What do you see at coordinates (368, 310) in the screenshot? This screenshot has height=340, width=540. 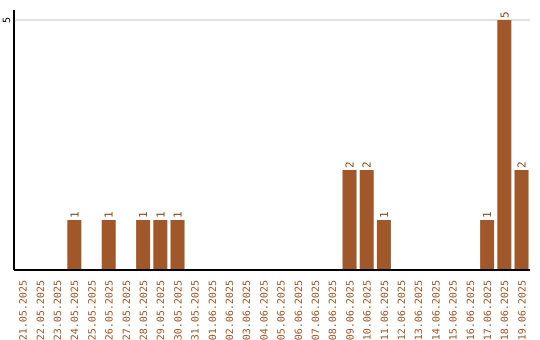 I see `x-tick-label: 10.06.2025` at bounding box center [368, 310].